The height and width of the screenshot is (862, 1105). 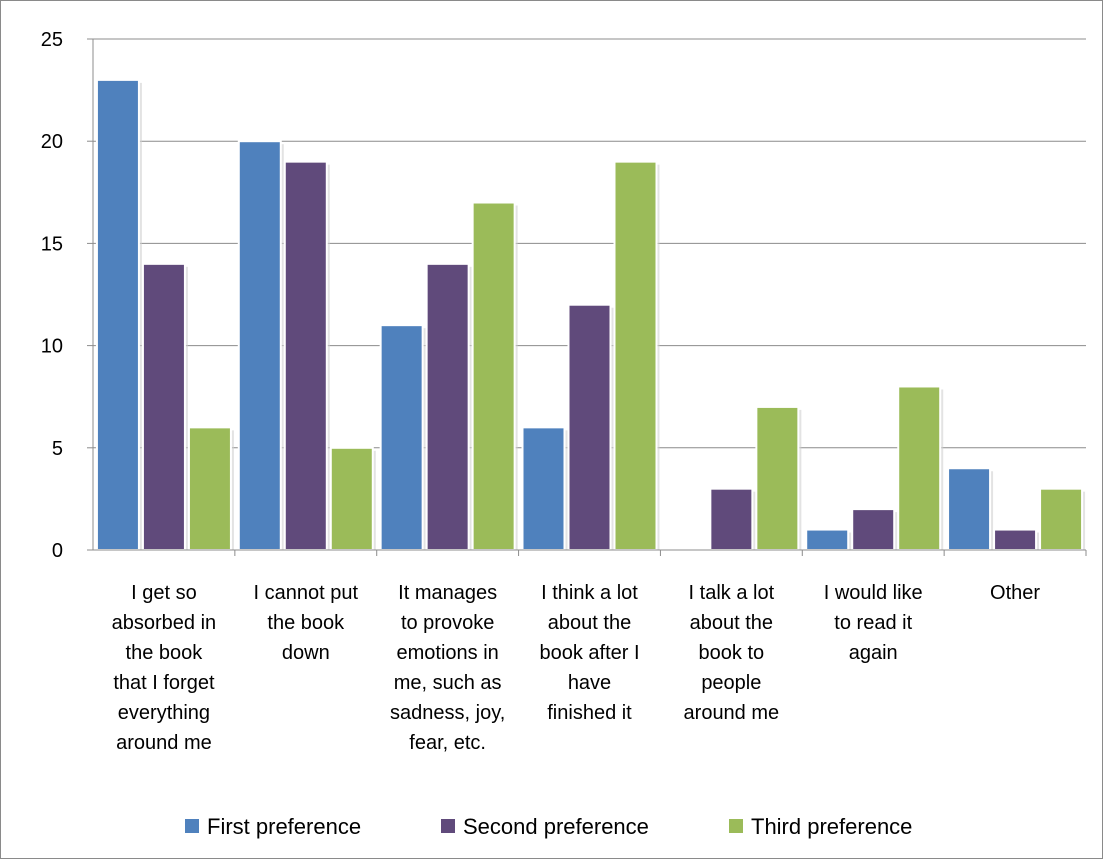 What do you see at coordinates (52, 142) in the screenshot?
I see `y-tick-label: 20` at bounding box center [52, 142].